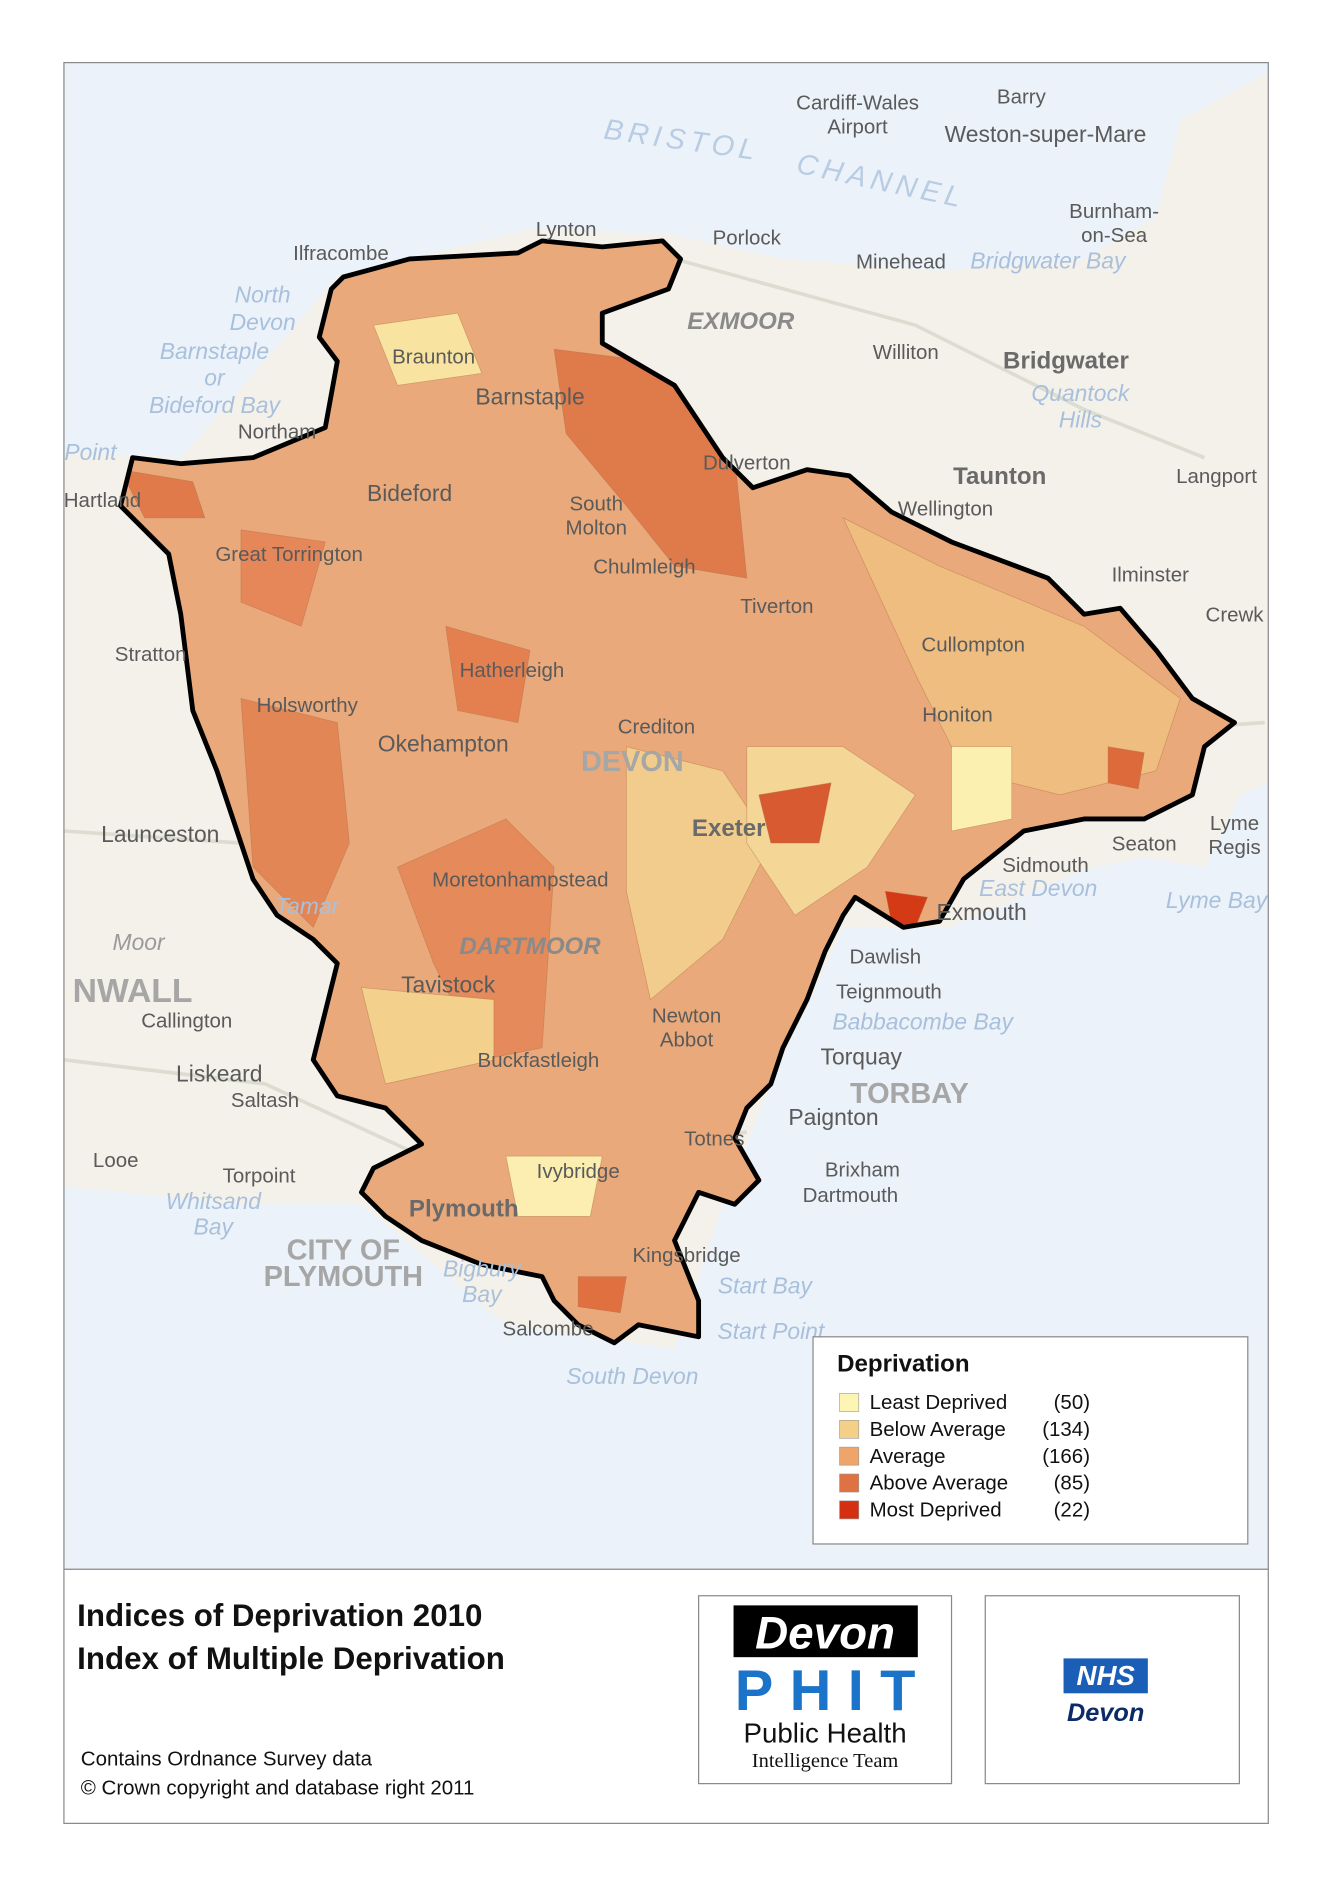 This screenshot has height=1886, width=1331. What do you see at coordinates (862, 1170) in the screenshot?
I see `svg-text: Brixham` at bounding box center [862, 1170].